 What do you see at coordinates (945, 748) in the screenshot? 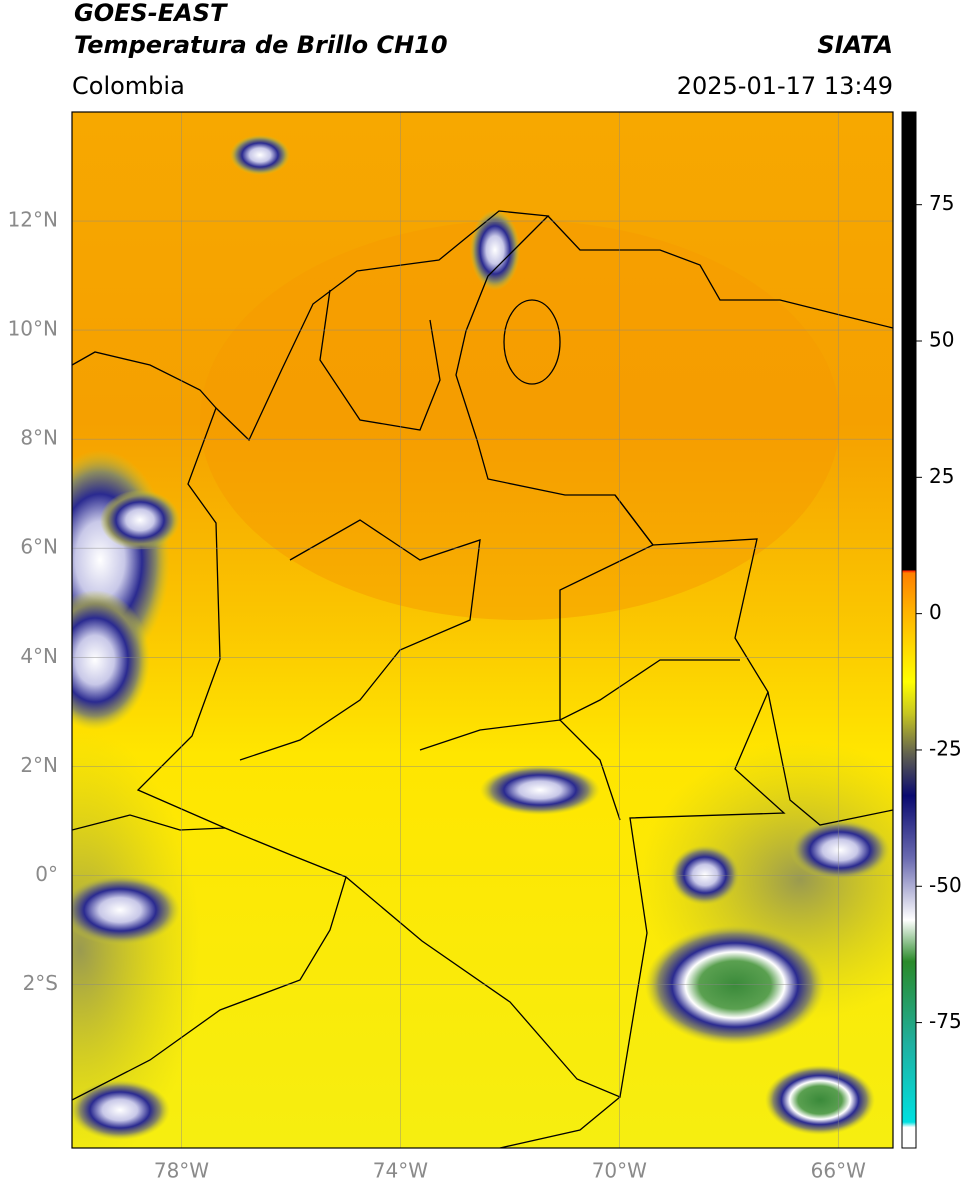
I see `colorbar-tick-label: -25` at bounding box center [945, 748].